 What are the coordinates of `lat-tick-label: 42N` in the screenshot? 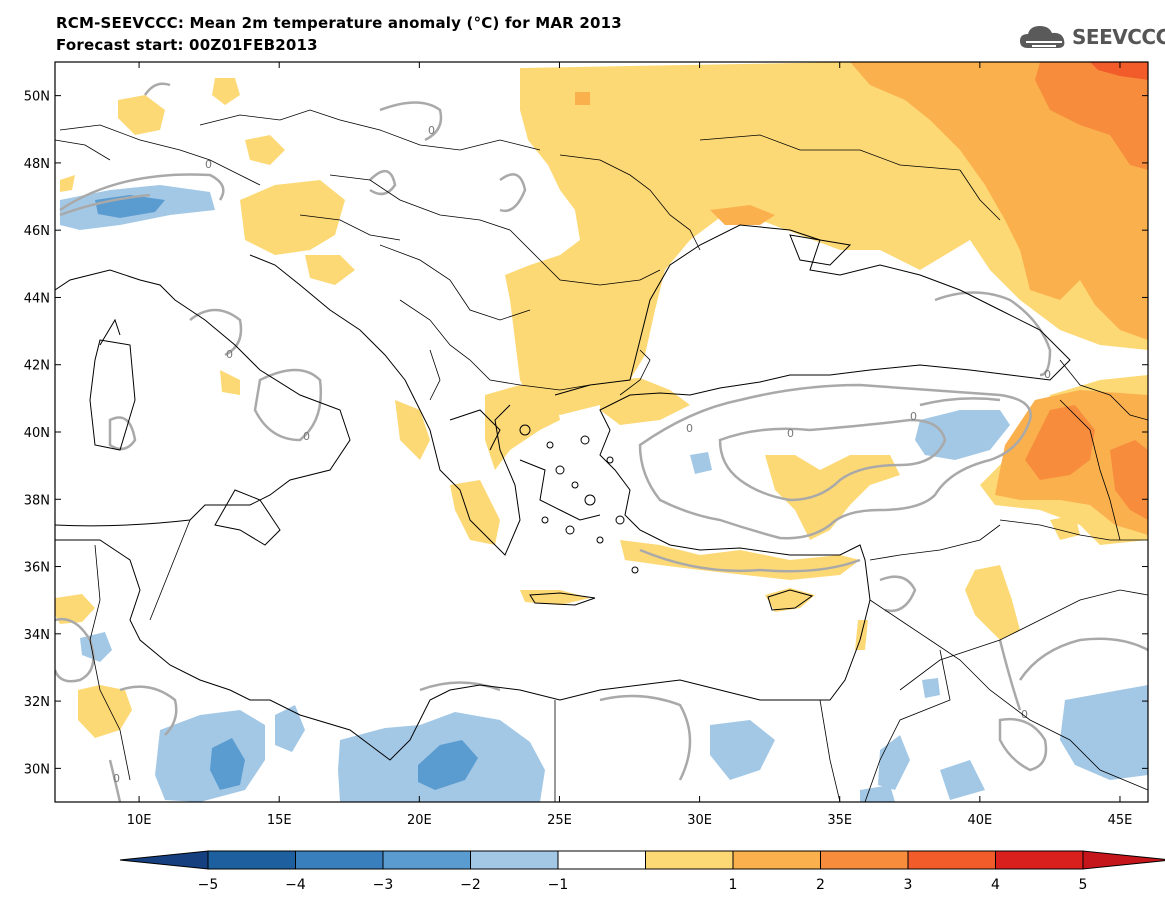 It's located at (37, 366).